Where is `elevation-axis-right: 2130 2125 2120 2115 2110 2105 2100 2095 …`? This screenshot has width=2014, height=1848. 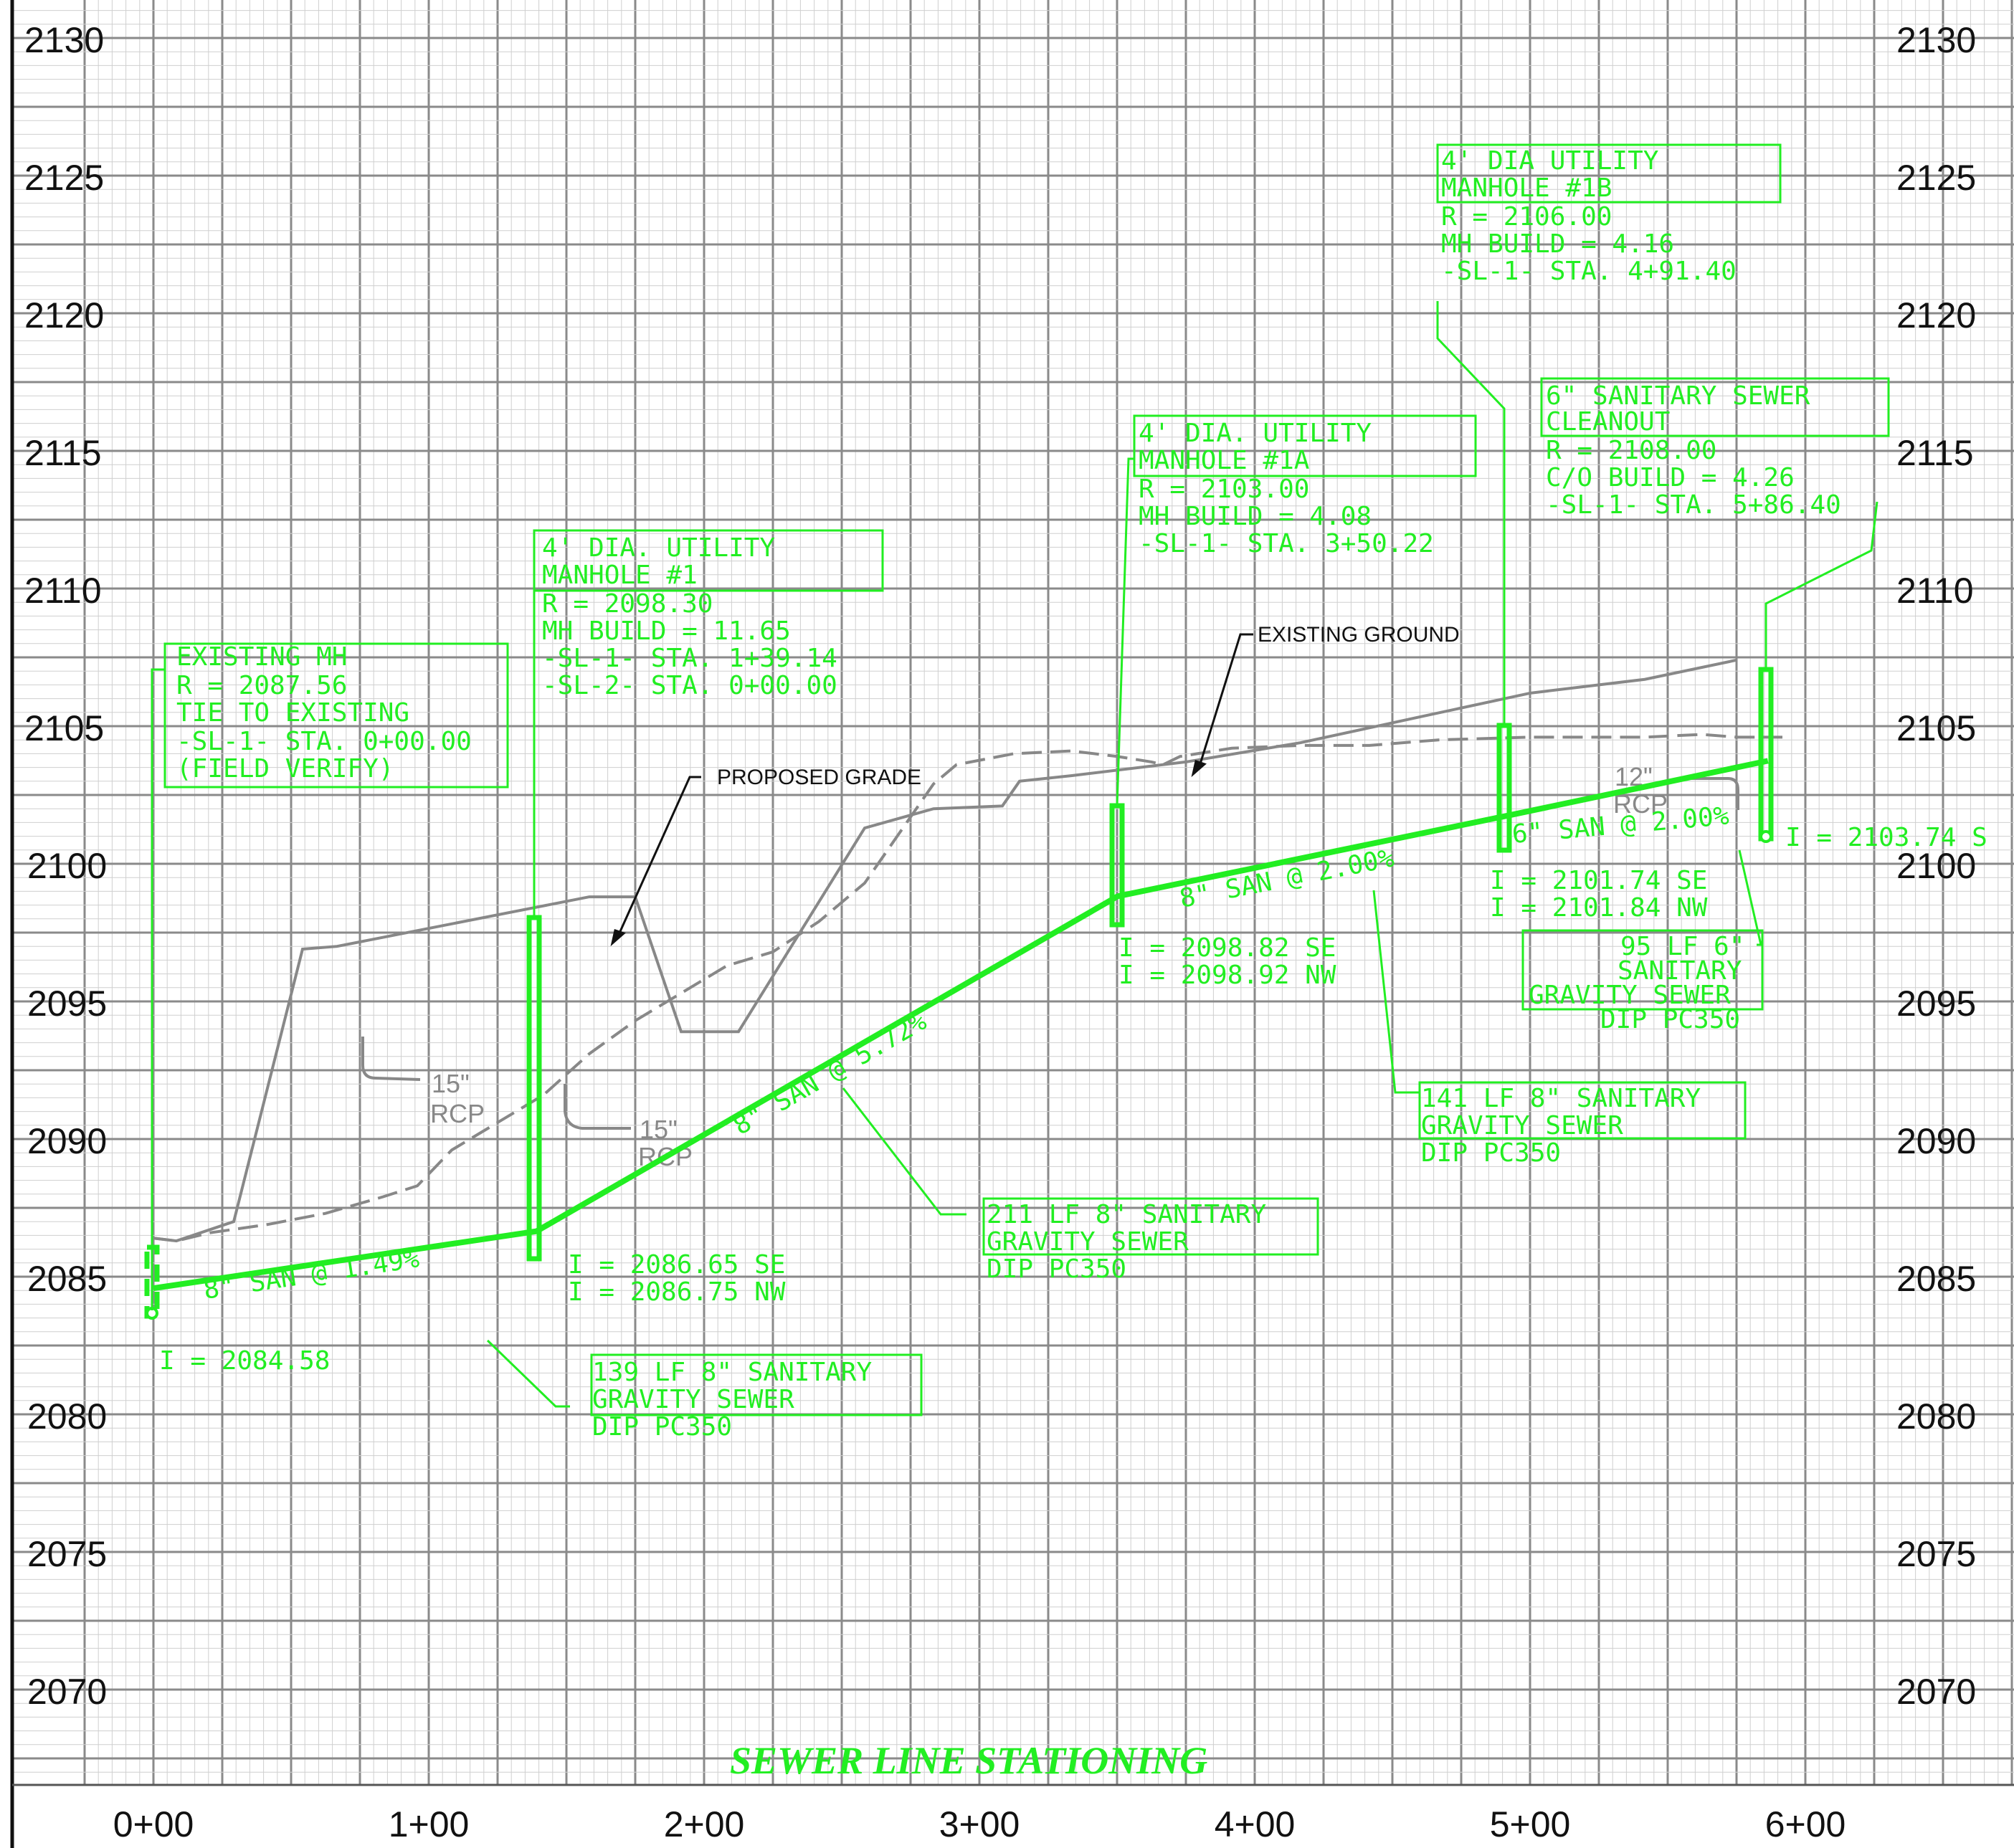
elevation-axis-right: 2130 2125 2120 2115 2110 2105 2100 2095 … is located at coordinates (1936, 866).